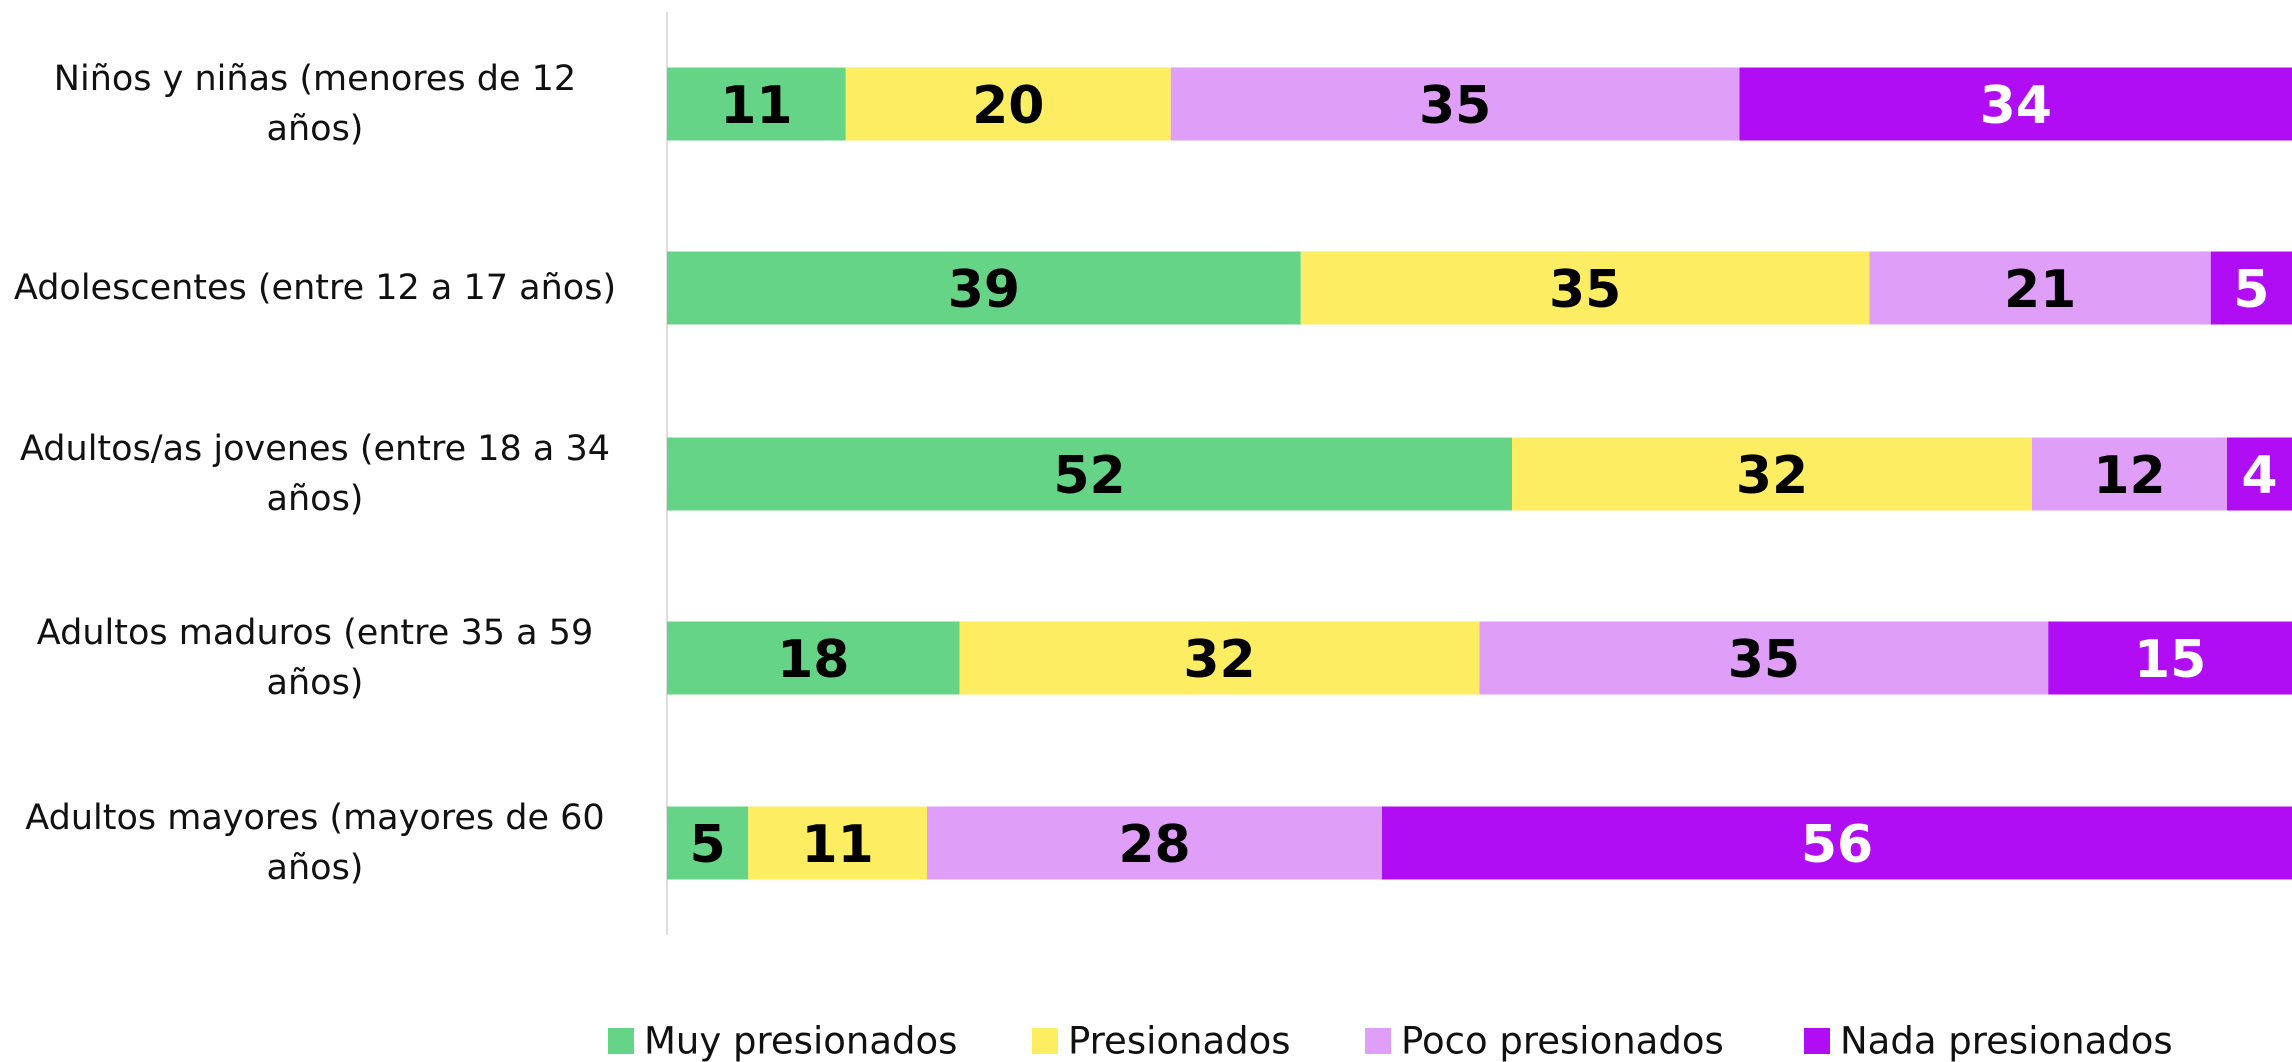 The width and height of the screenshot is (2292, 1062). What do you see at coordinates (315, 104) in the screenshot?
I see `category-label: Niños y niñas (menores de 12 años)` at bounding box center [315, 104].